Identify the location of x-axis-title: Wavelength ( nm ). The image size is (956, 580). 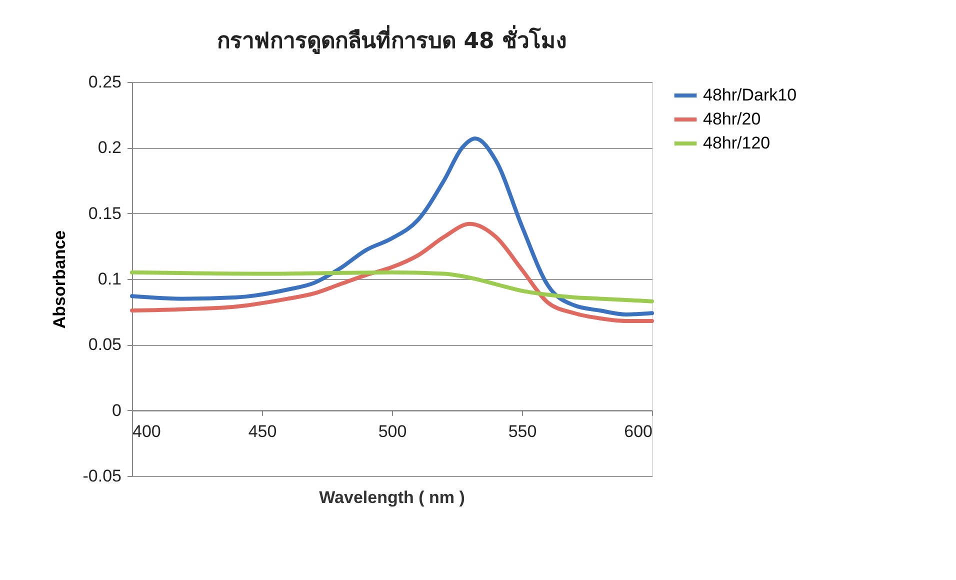
(392, 497).